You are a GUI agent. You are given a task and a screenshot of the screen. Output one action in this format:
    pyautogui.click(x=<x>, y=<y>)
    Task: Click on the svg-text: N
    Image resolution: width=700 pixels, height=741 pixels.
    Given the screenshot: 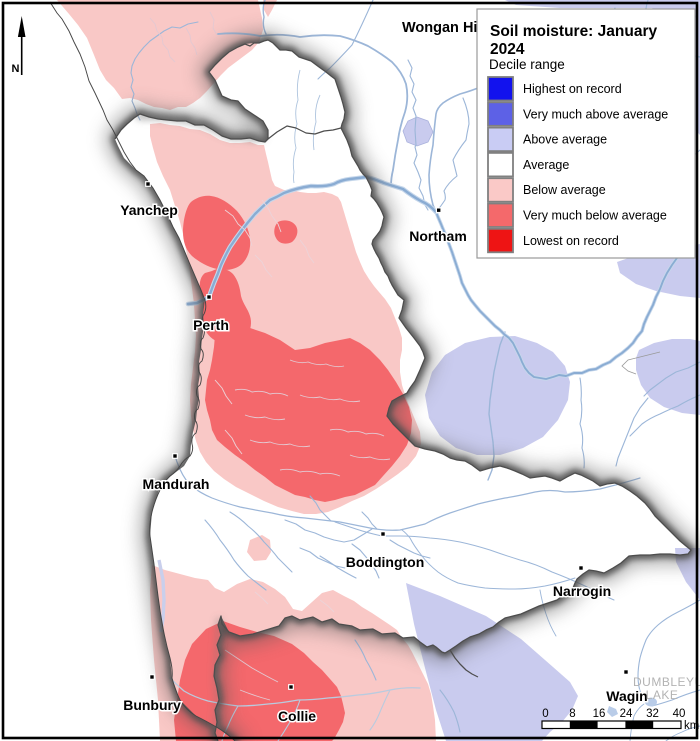 What is the action you would take?
    pyautogui.click(x=16, y=69)
    